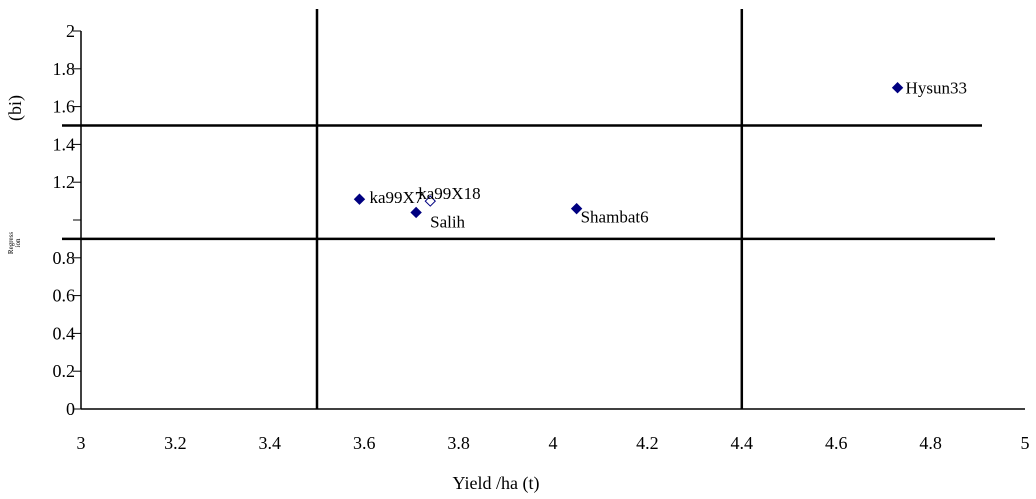 Image resolution: width=1036 pixels, height=499 pixels. I want to click on y-tick-label: 0.2, so click(64, 371).